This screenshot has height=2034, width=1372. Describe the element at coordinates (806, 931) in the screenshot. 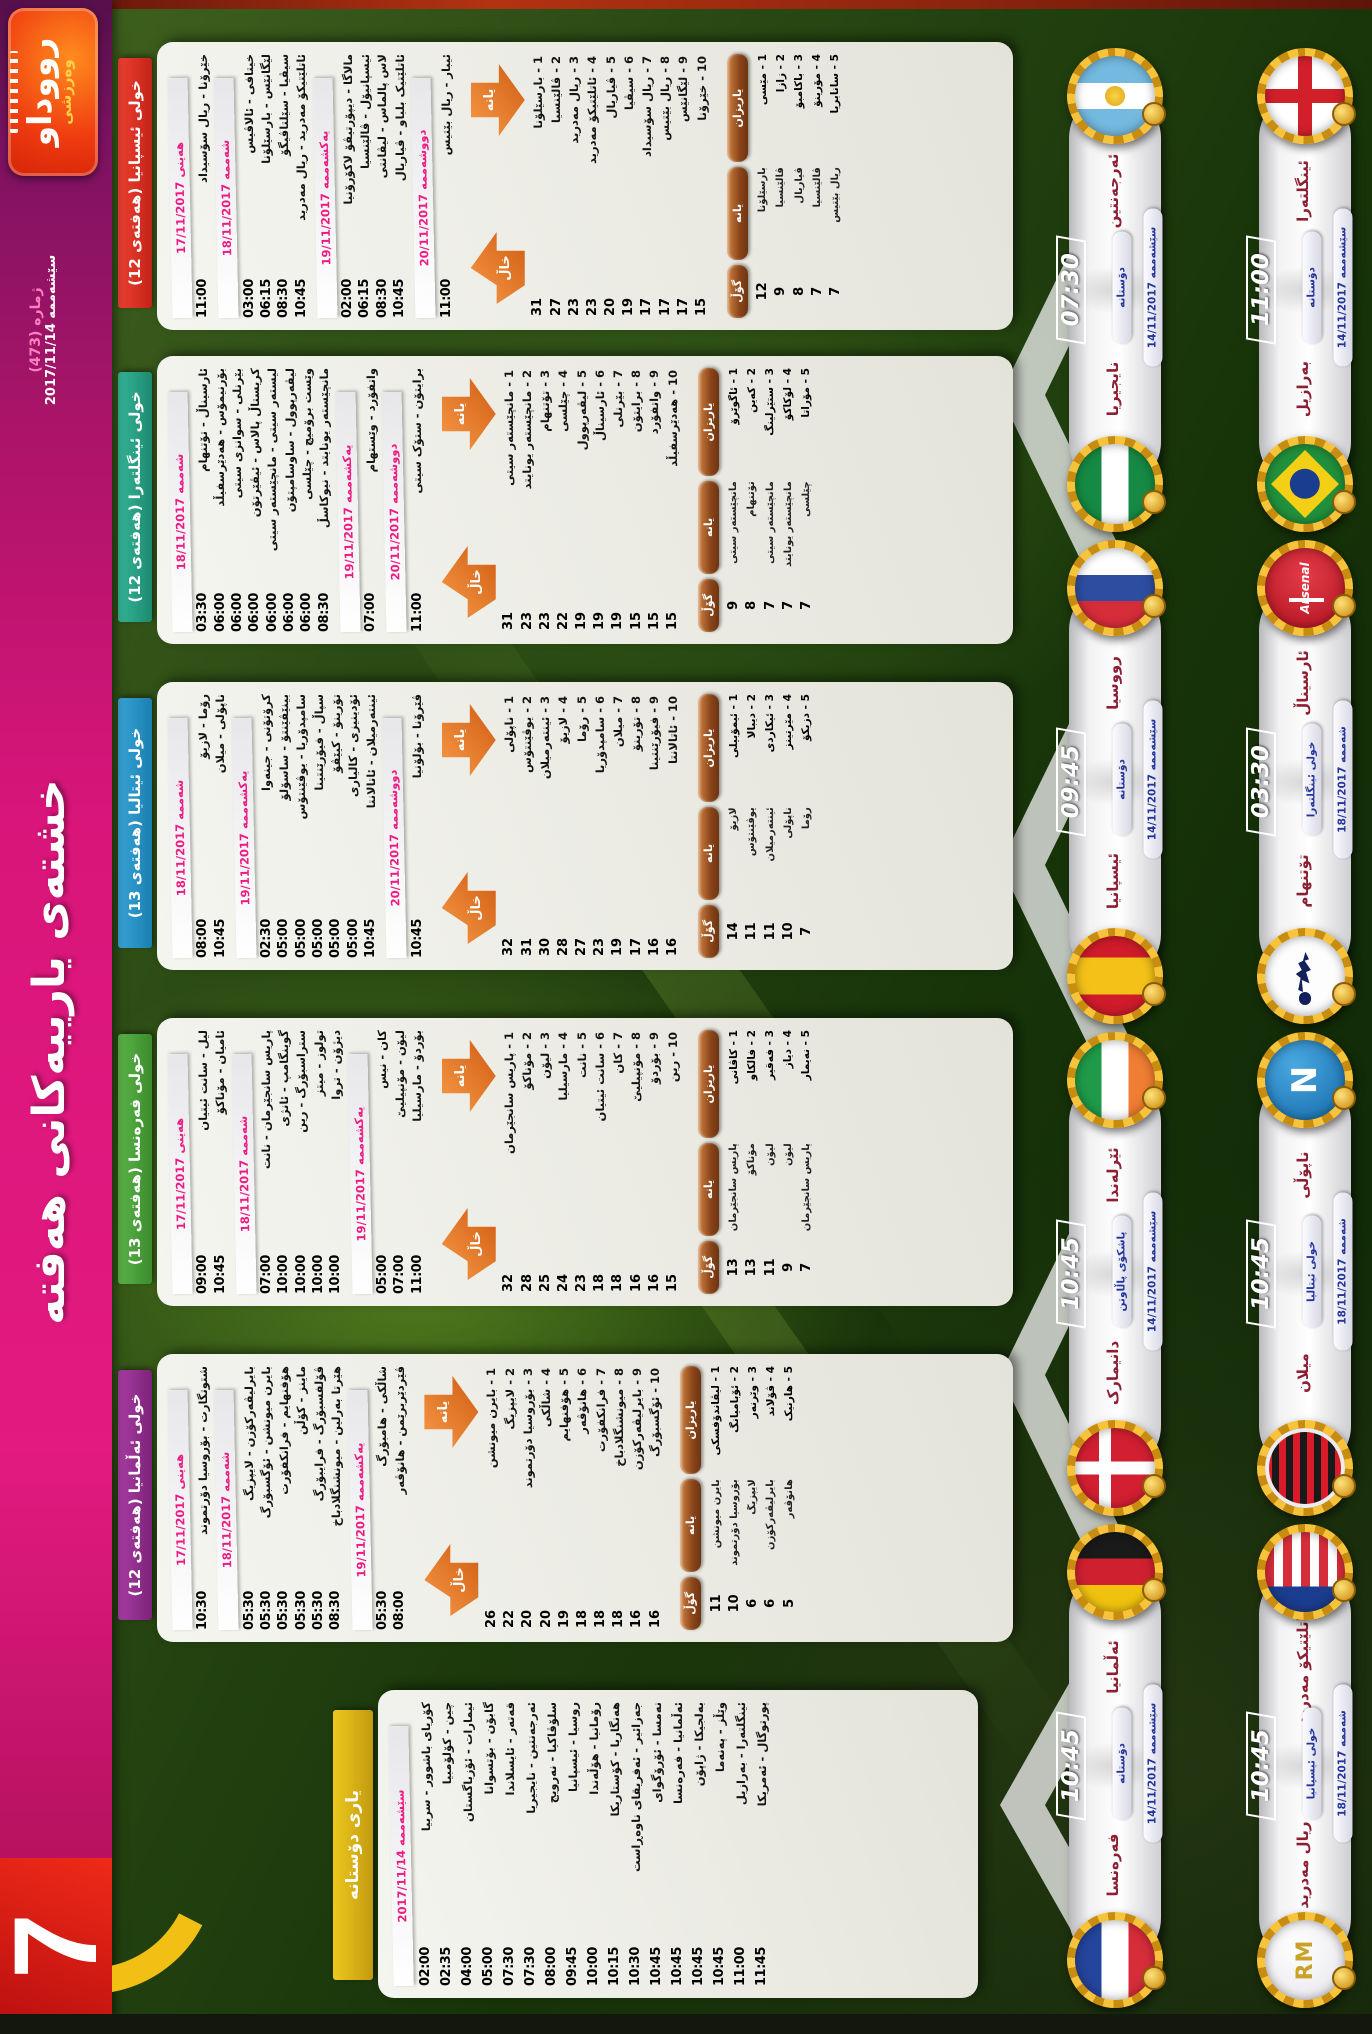

I see `scorer-goals: 7` at that location.